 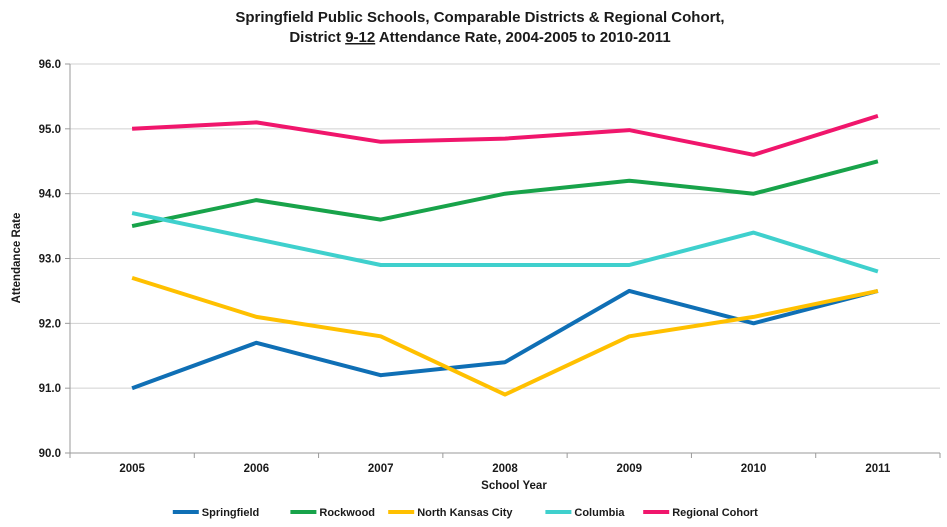 What do you see at coordinates (514, 486) in the screenshot?
I see `x-axis-title: School Year` at bounding box center [514, 486].